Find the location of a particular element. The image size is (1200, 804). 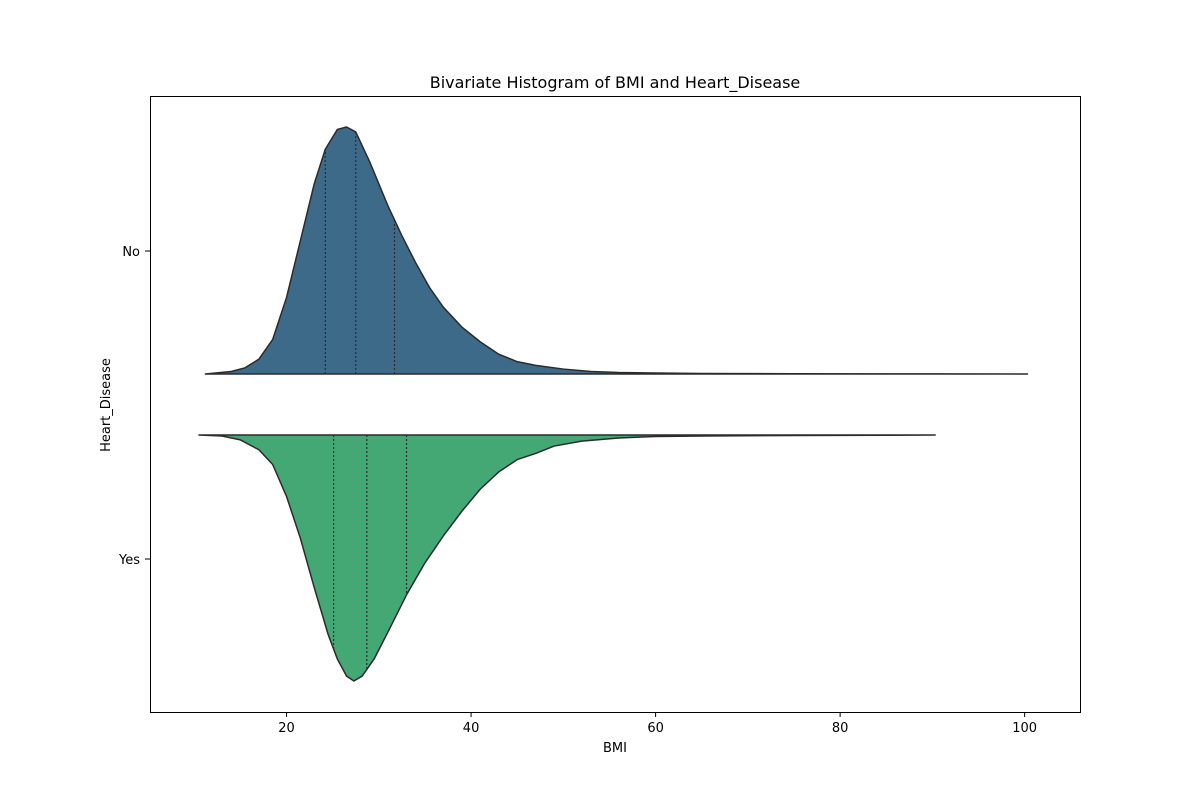

y-tick-label: Yes is located at coordinates (129, 560).